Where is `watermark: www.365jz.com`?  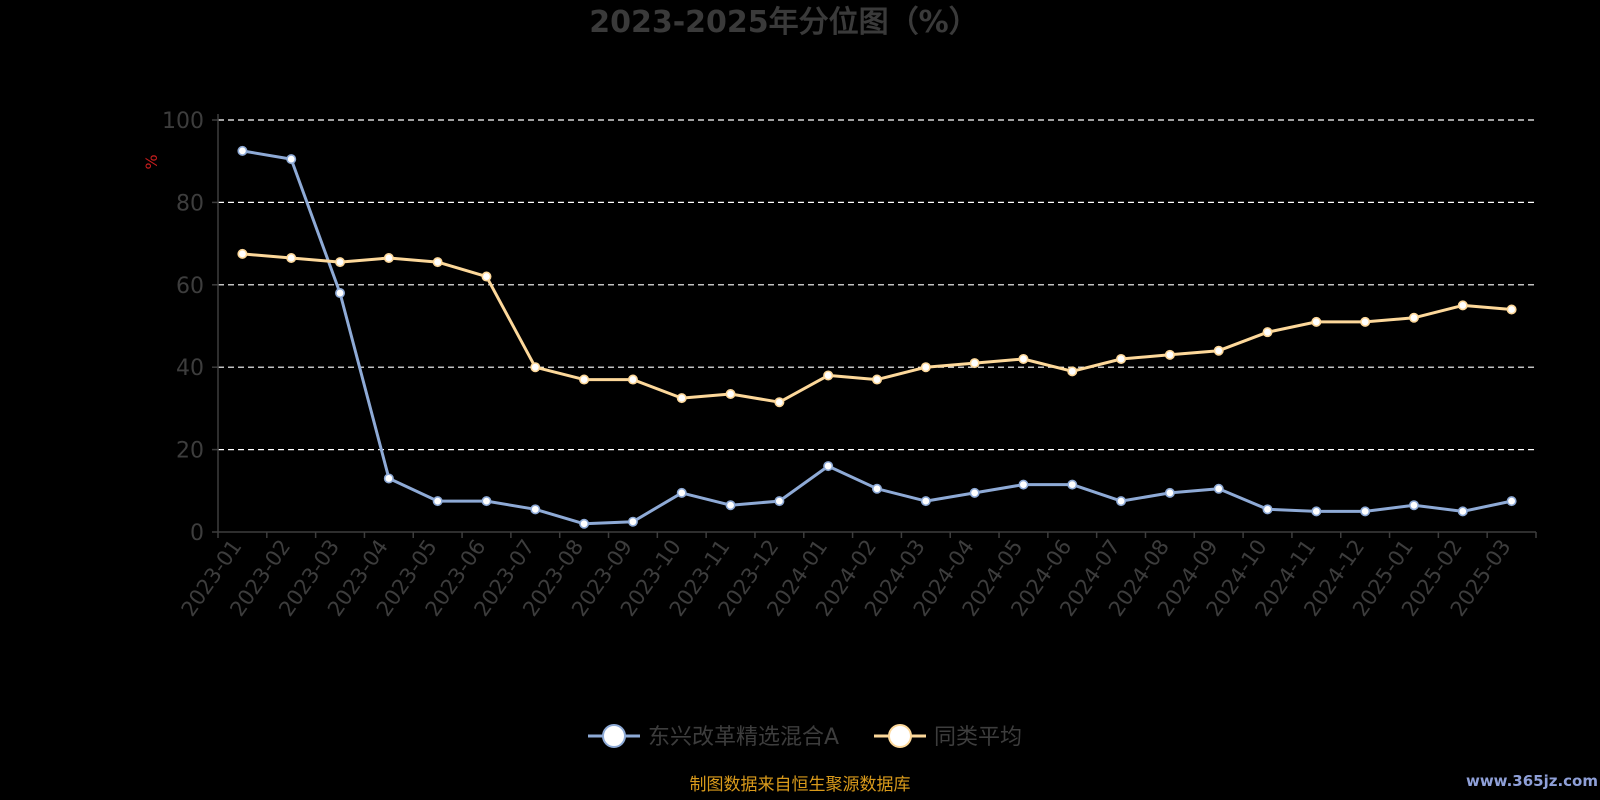
watermark: www.365jz.com is located at coordinates (1532, 781).